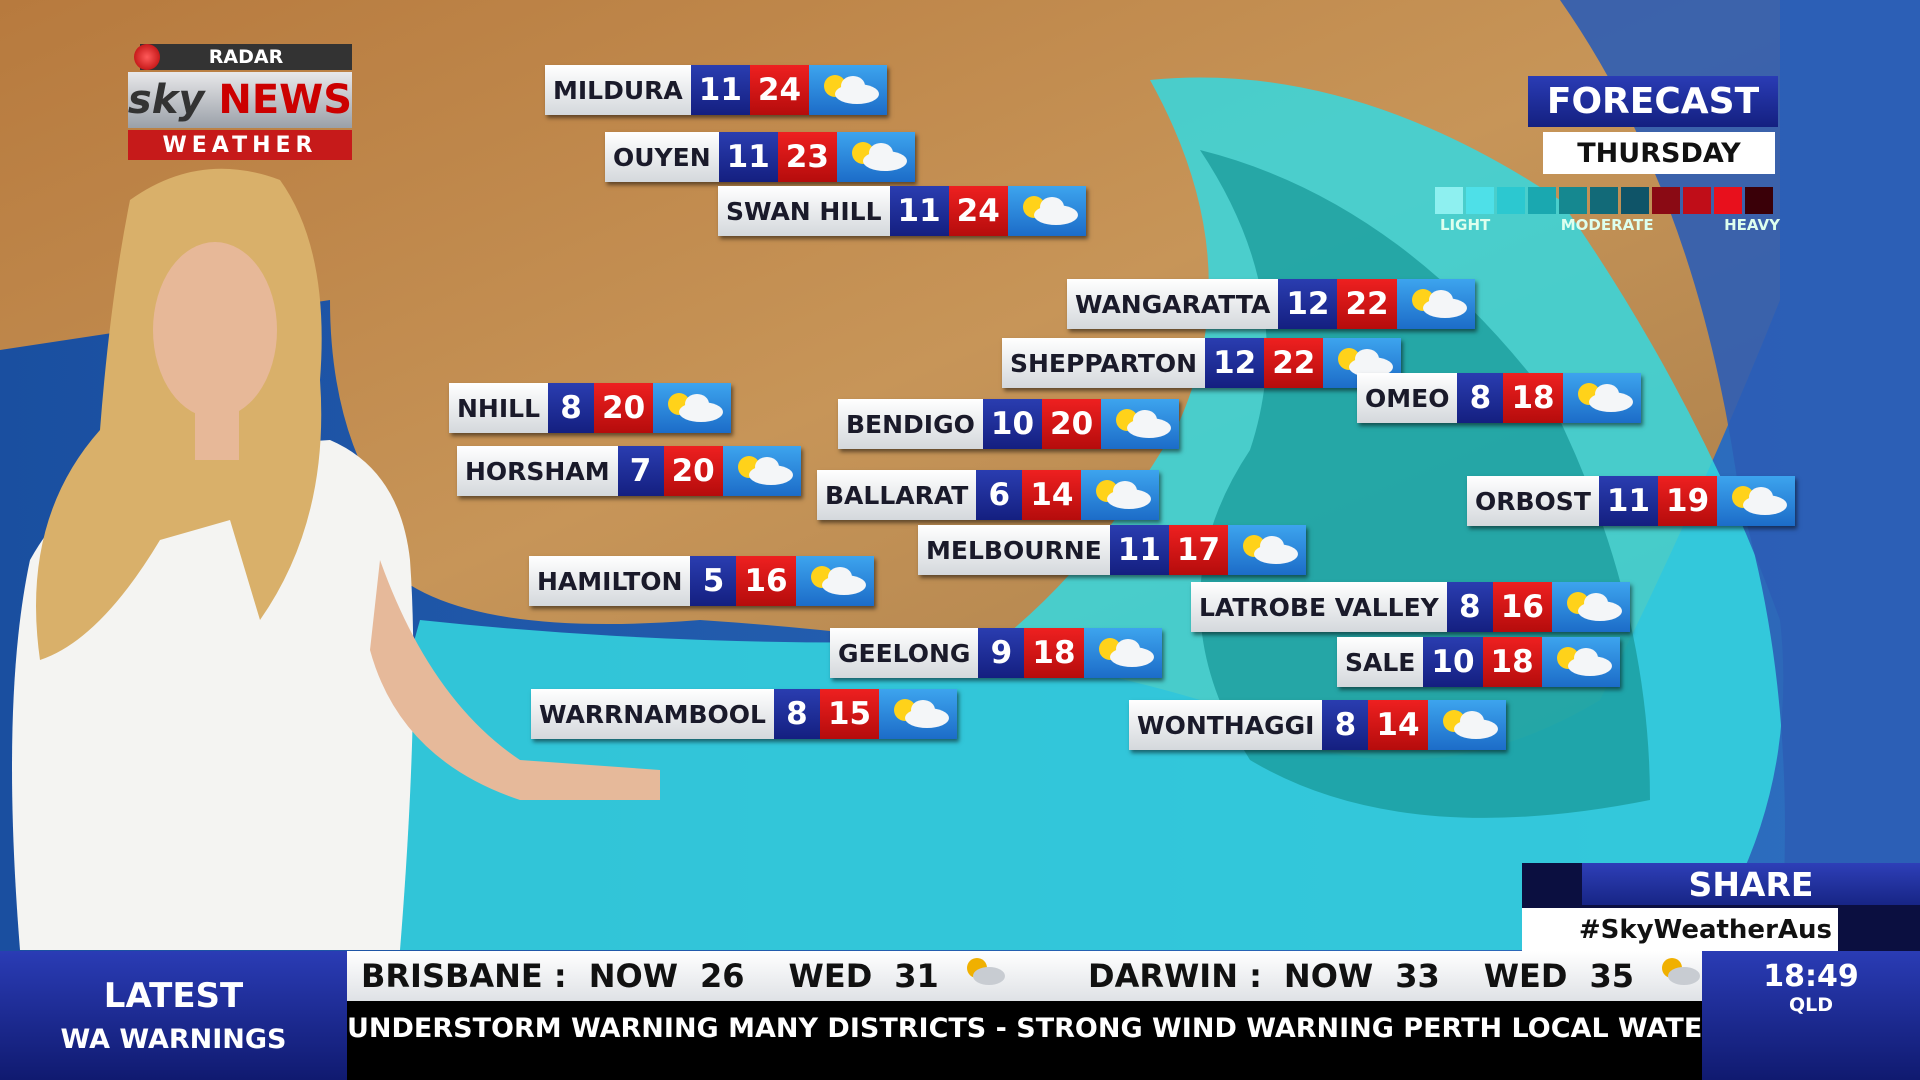 The height and width of the screenshot is (1080, 1920). I want to click on share-hashtag: #SkyWeatherAus, so click(1680, 929).